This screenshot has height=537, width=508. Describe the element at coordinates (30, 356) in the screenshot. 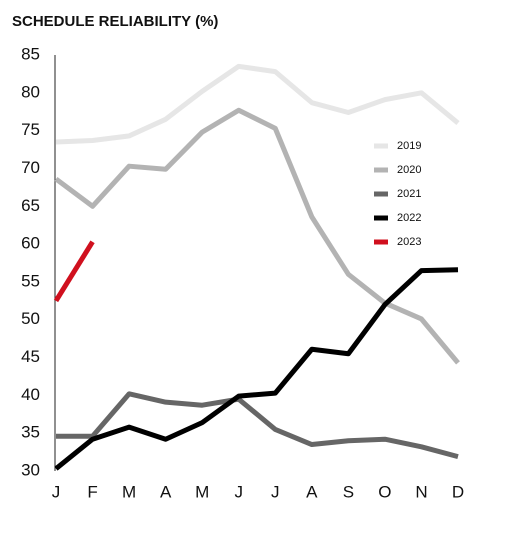

I see `y-tick-label: 45` at that location.